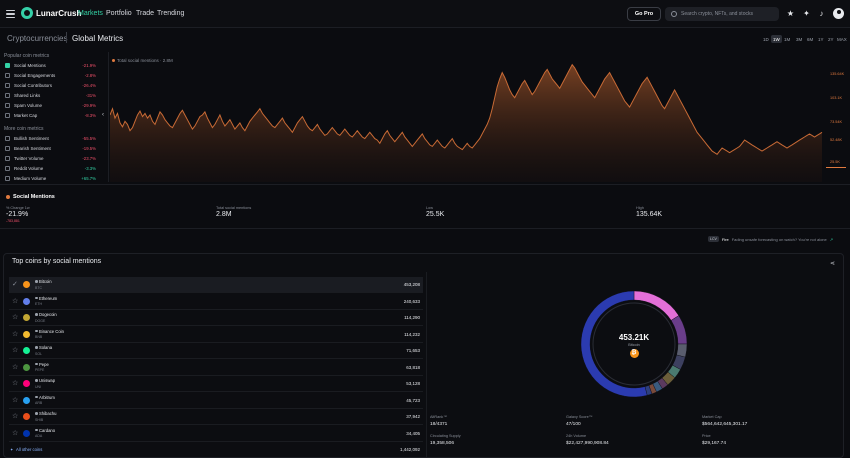  What do you see at coordinates (50, 96) in the screenshot?
I see `metric-row: Shared Links -31%` at bounding box center [50, 96].